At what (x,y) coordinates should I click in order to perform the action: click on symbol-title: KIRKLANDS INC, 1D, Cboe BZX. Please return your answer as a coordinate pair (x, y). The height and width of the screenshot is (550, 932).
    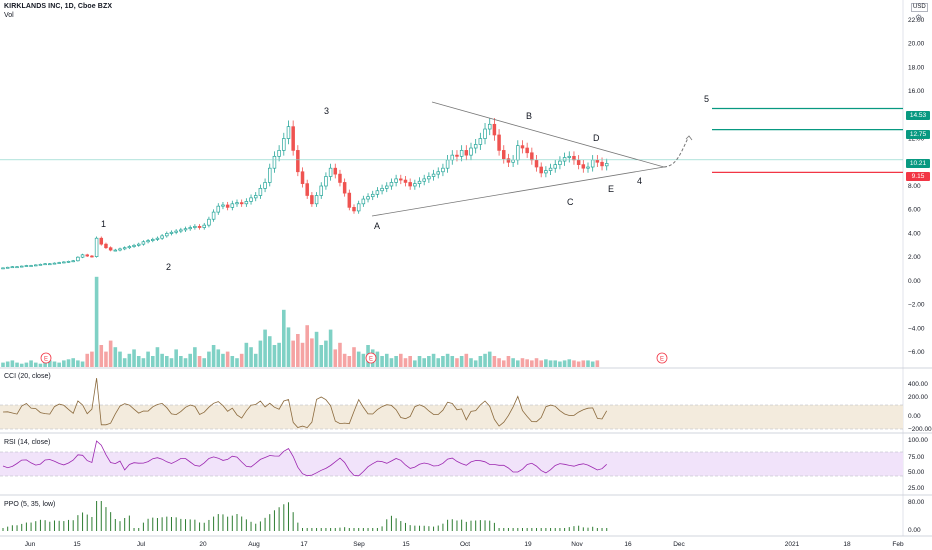
    Looking at the image, I should click on (58, 6).